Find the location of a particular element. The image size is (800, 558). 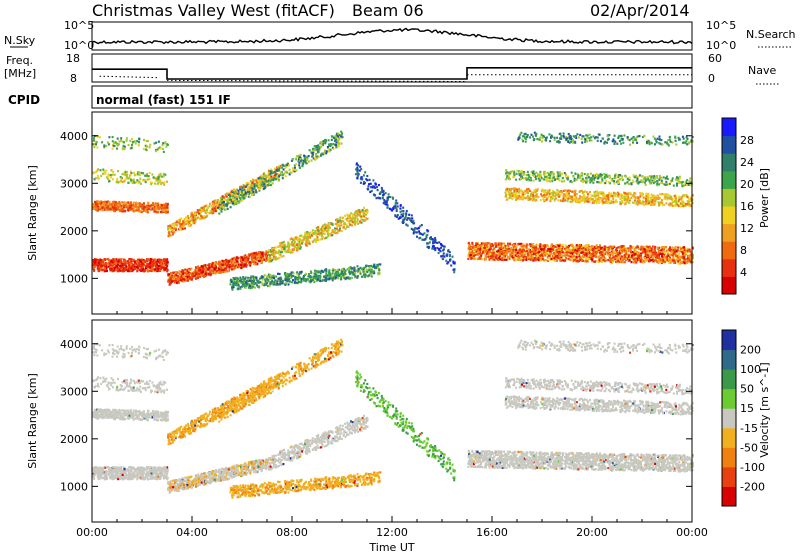

freq-tick-bottom: 8 is located at coordinates (73, 78).